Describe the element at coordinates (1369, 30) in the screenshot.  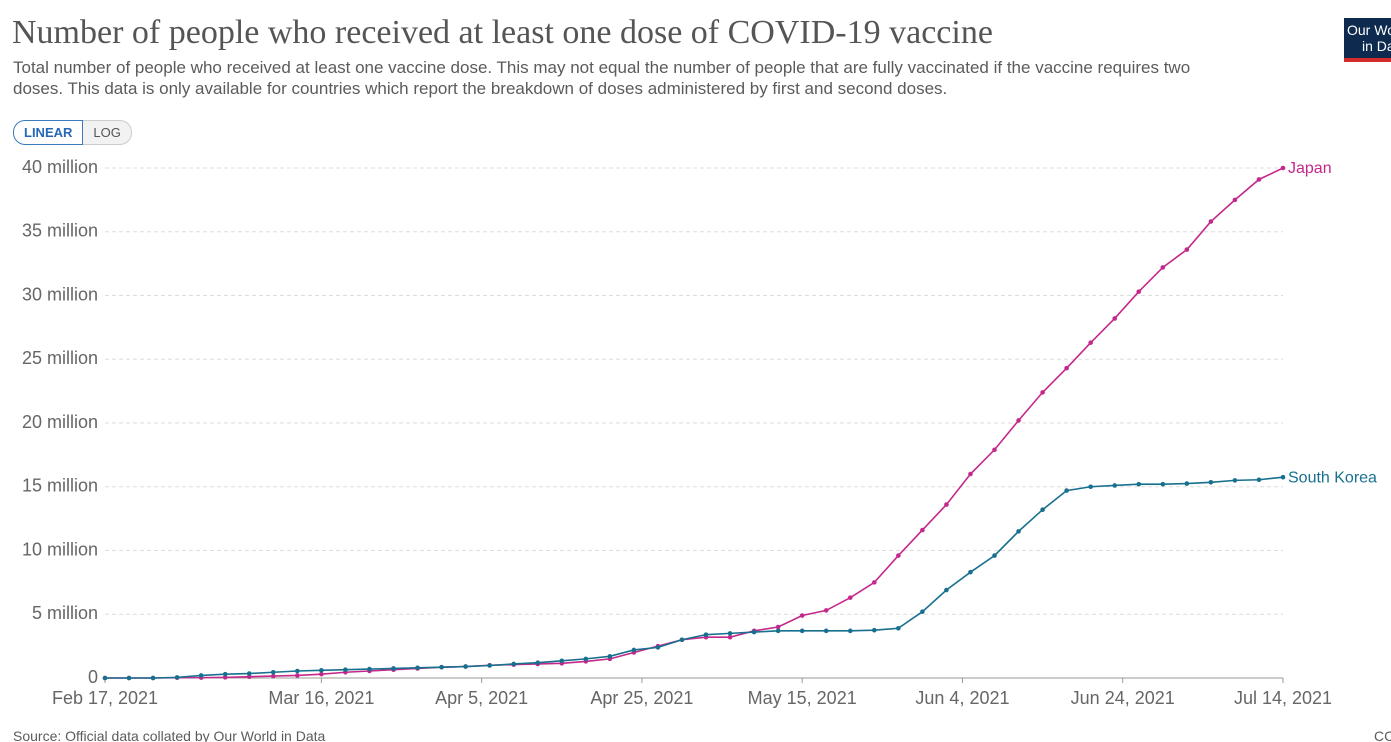
I see `logo-text: Our World` at that location.